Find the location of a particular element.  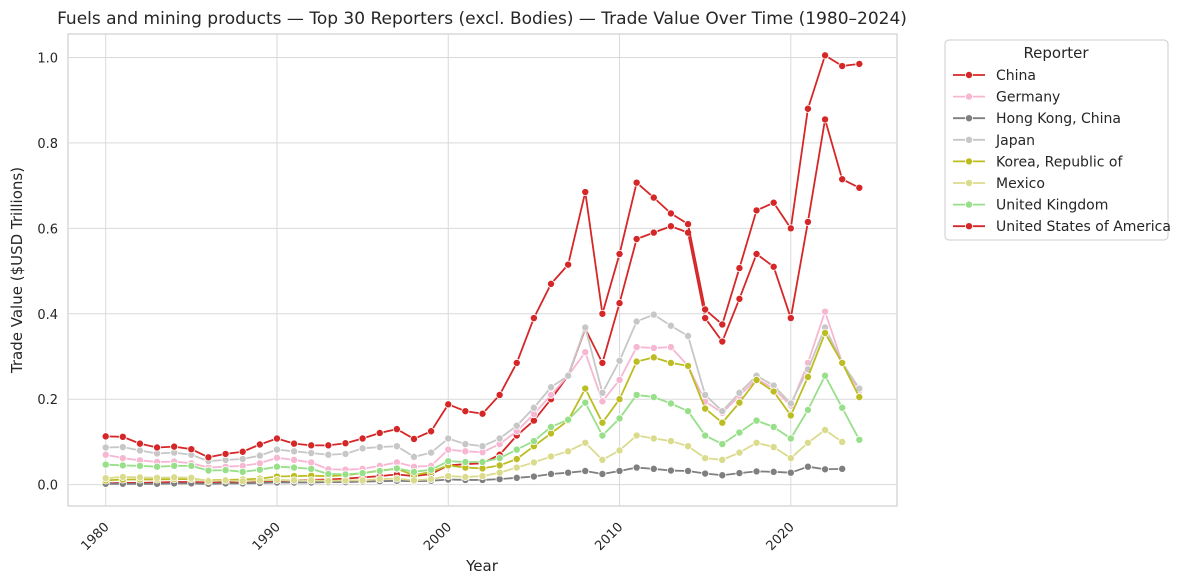

legend-label: Germany is located at coordinates (1028, 98).